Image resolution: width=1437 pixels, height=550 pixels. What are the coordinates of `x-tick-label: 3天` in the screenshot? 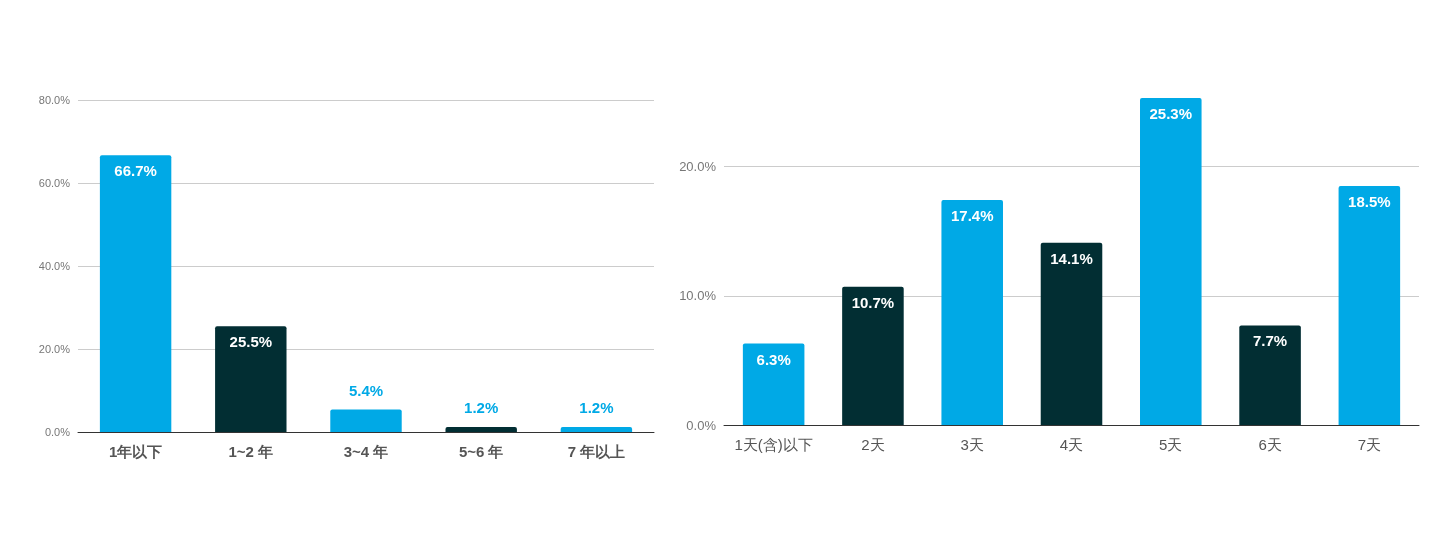 It's located at (972, 444).